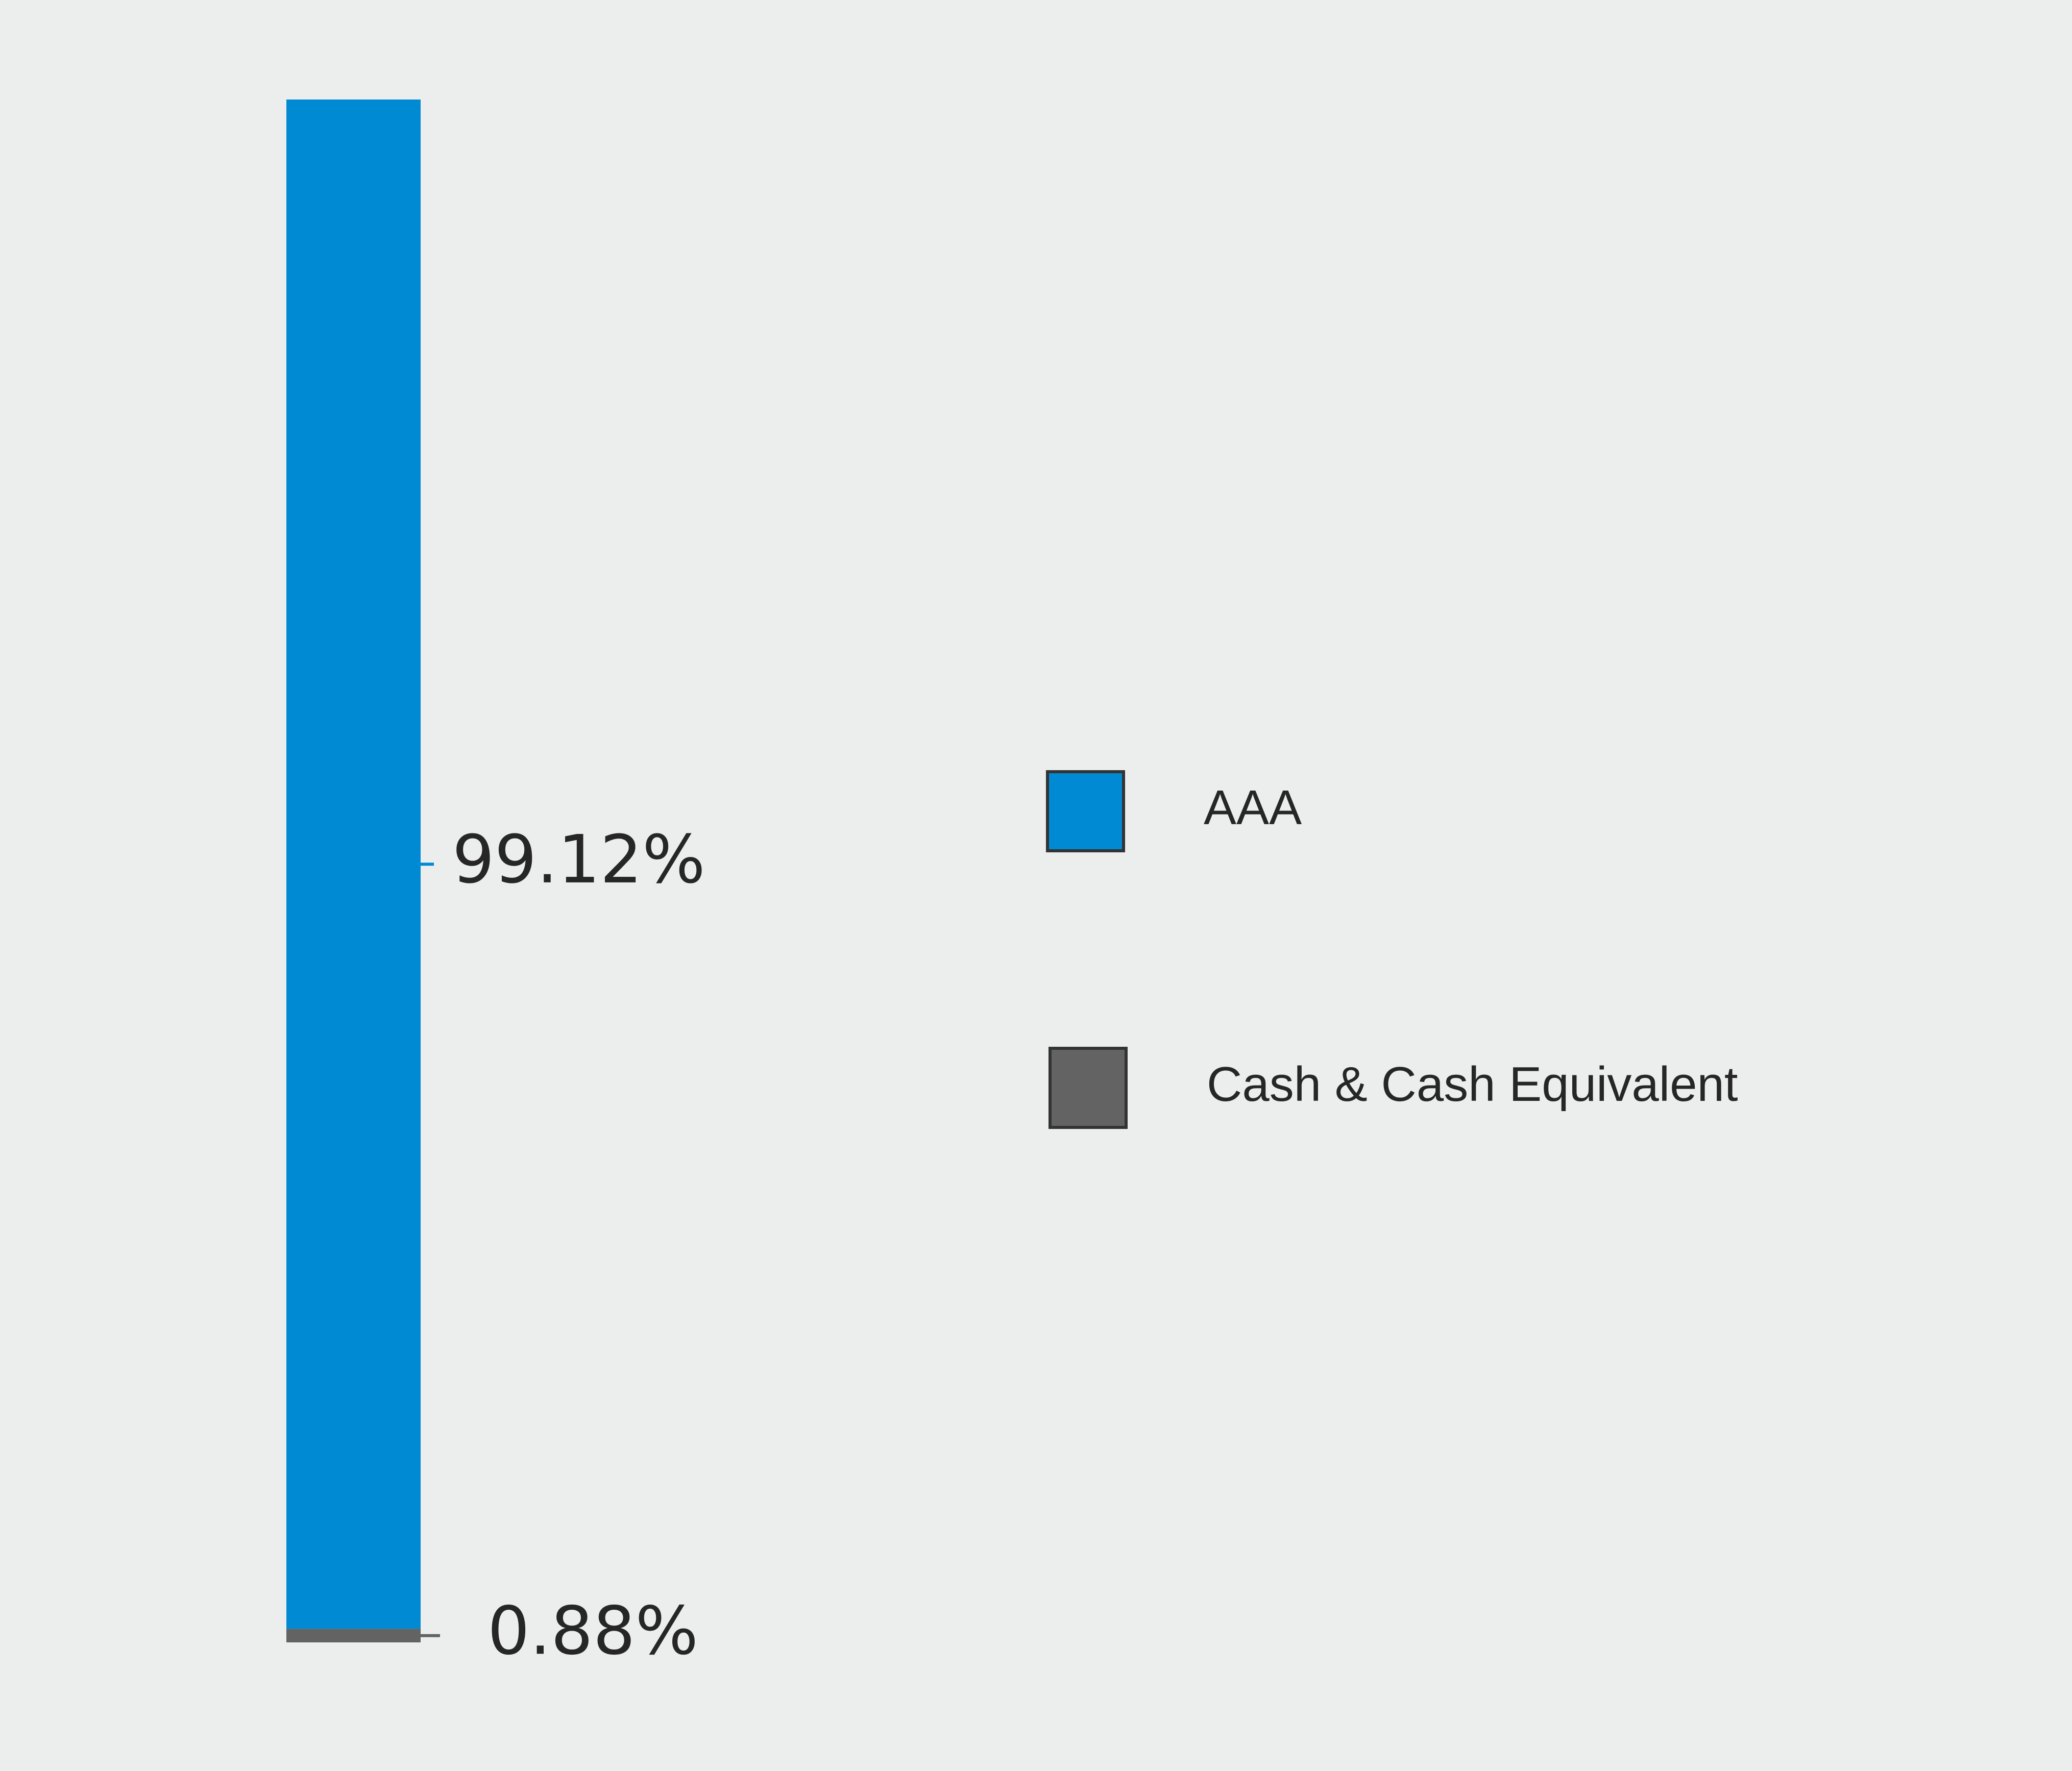 This screenshot has width=2072, height=1771. What do you see at coordinates (1174, 811) in the screenshot?
I see `legend-item-aaa: AAA` at bounding box center [1174, 811].